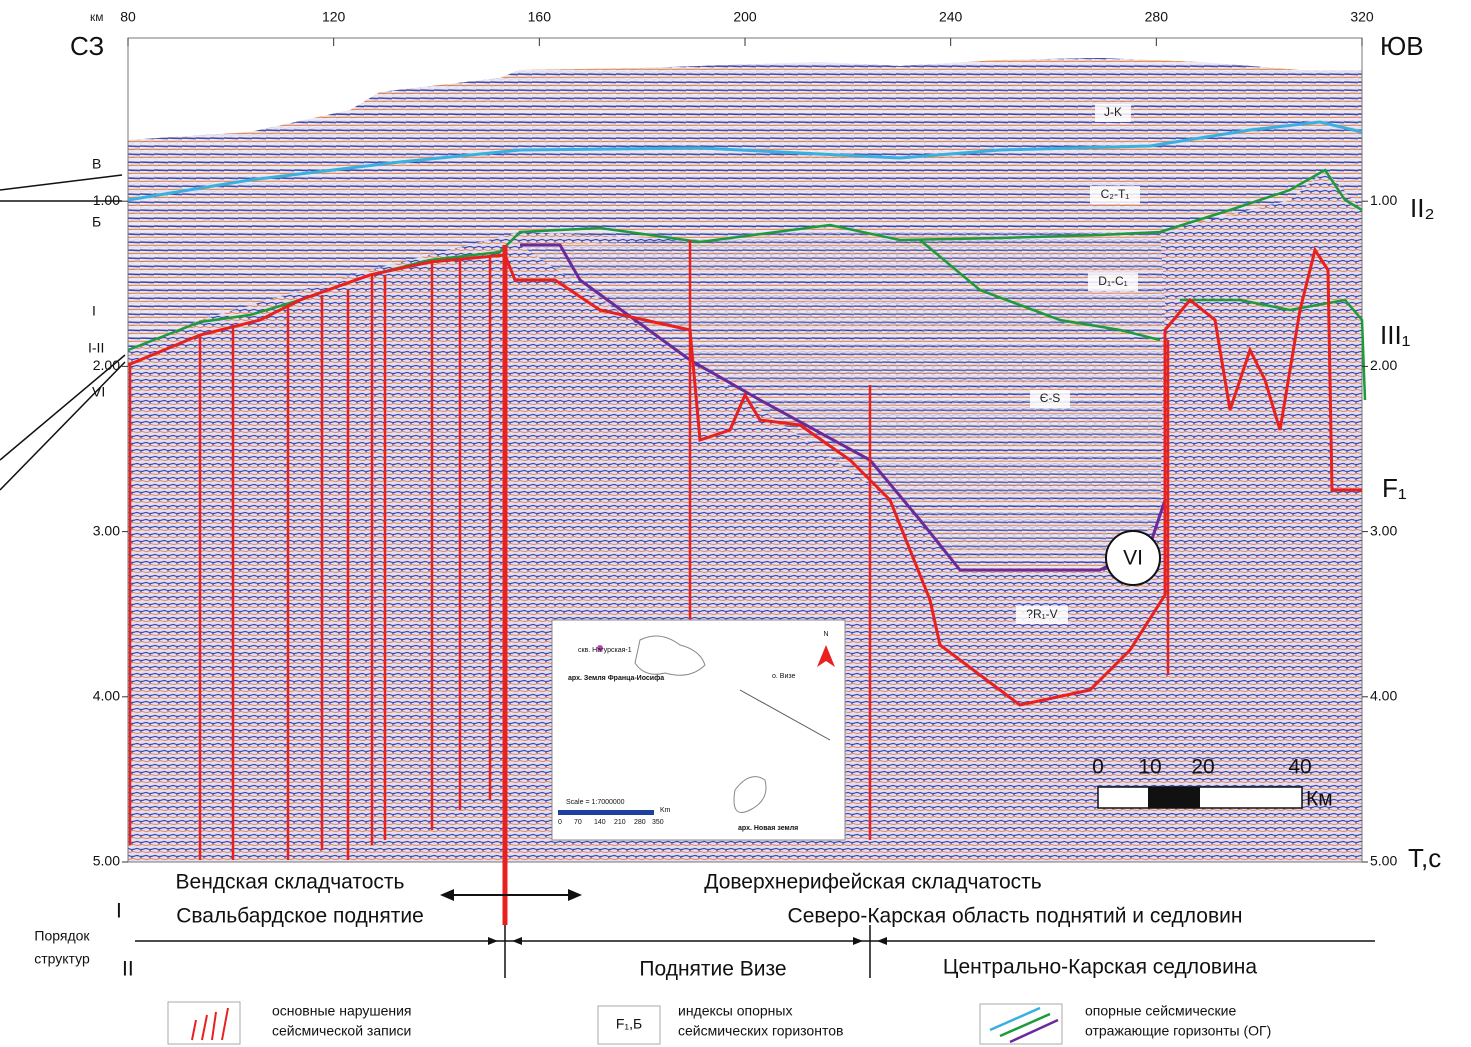 This screenshot has width=1471, height=1047. Describe the element at coordinates (760, 1031) in the screenshot. I see `legend-text: сейсмических горизонтов` at that location.